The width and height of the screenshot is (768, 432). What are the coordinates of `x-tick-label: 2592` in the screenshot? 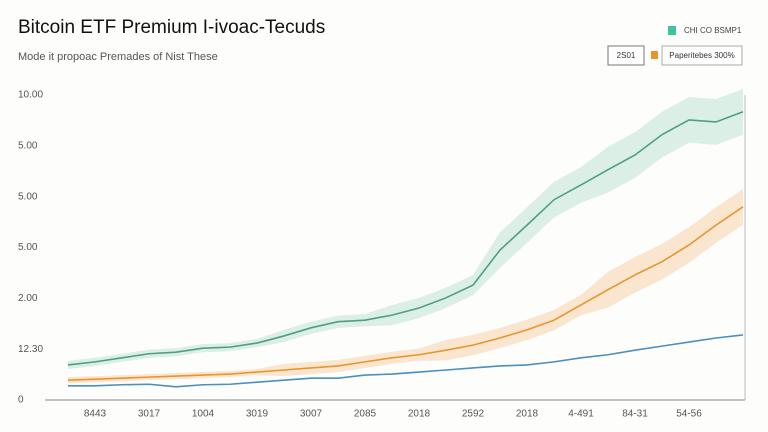 It's located at (473, 414).